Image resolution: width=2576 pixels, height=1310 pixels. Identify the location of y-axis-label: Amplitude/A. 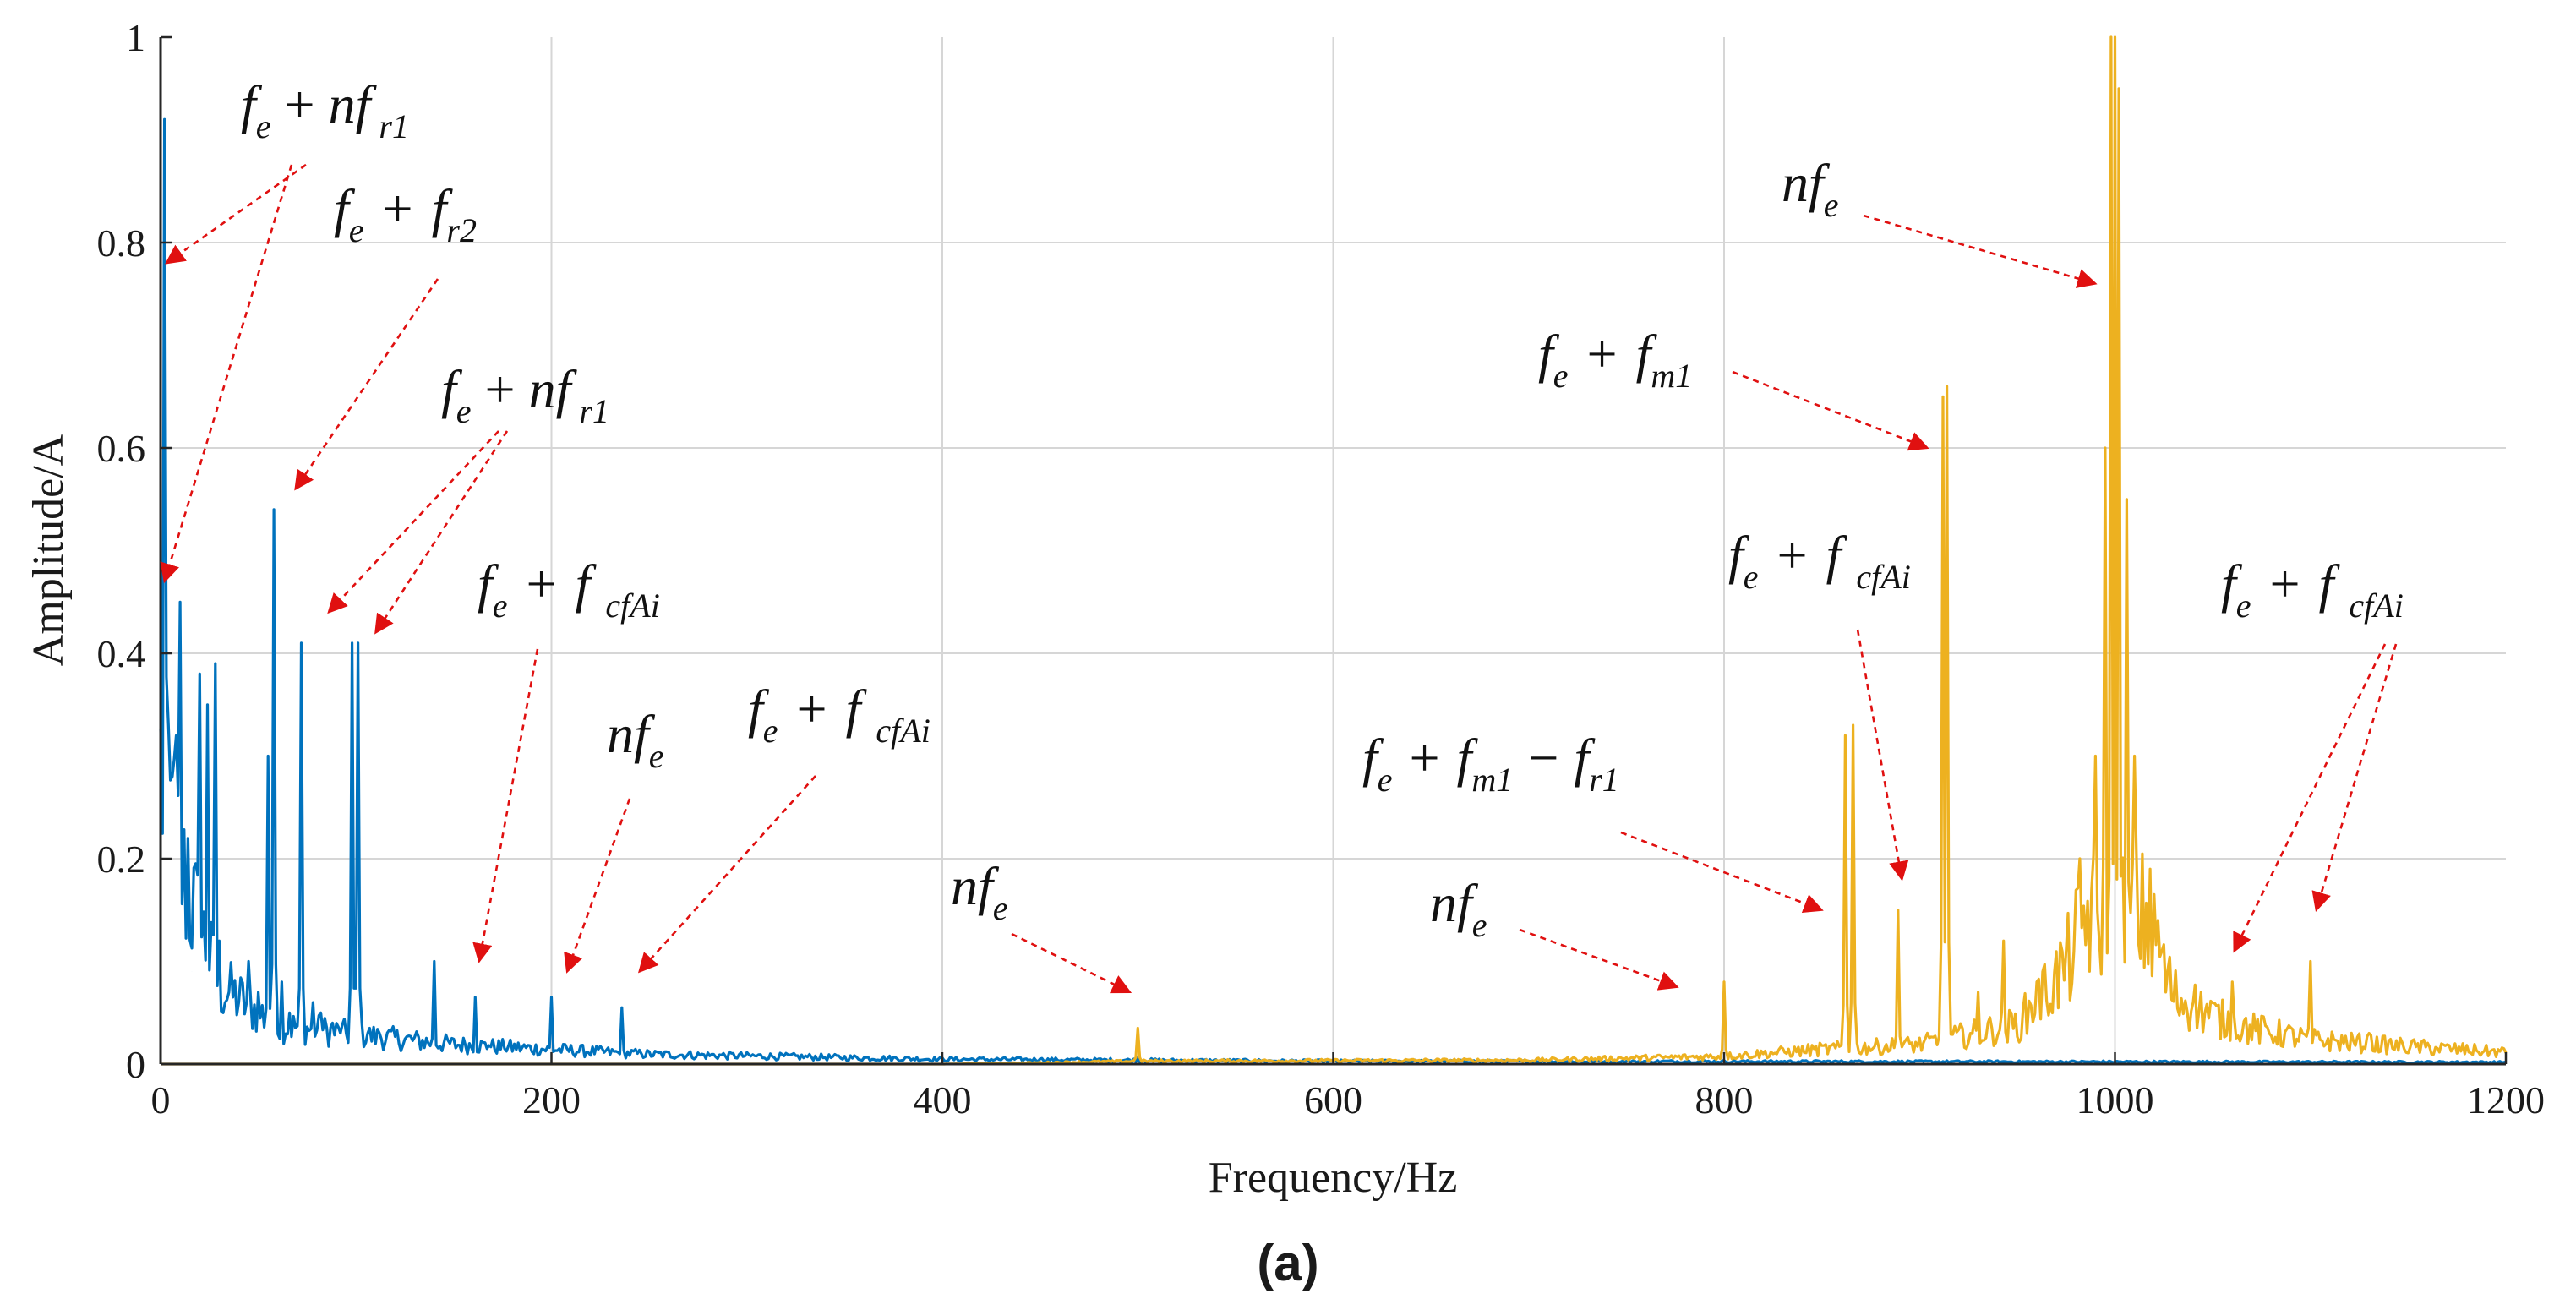
(49, 550).